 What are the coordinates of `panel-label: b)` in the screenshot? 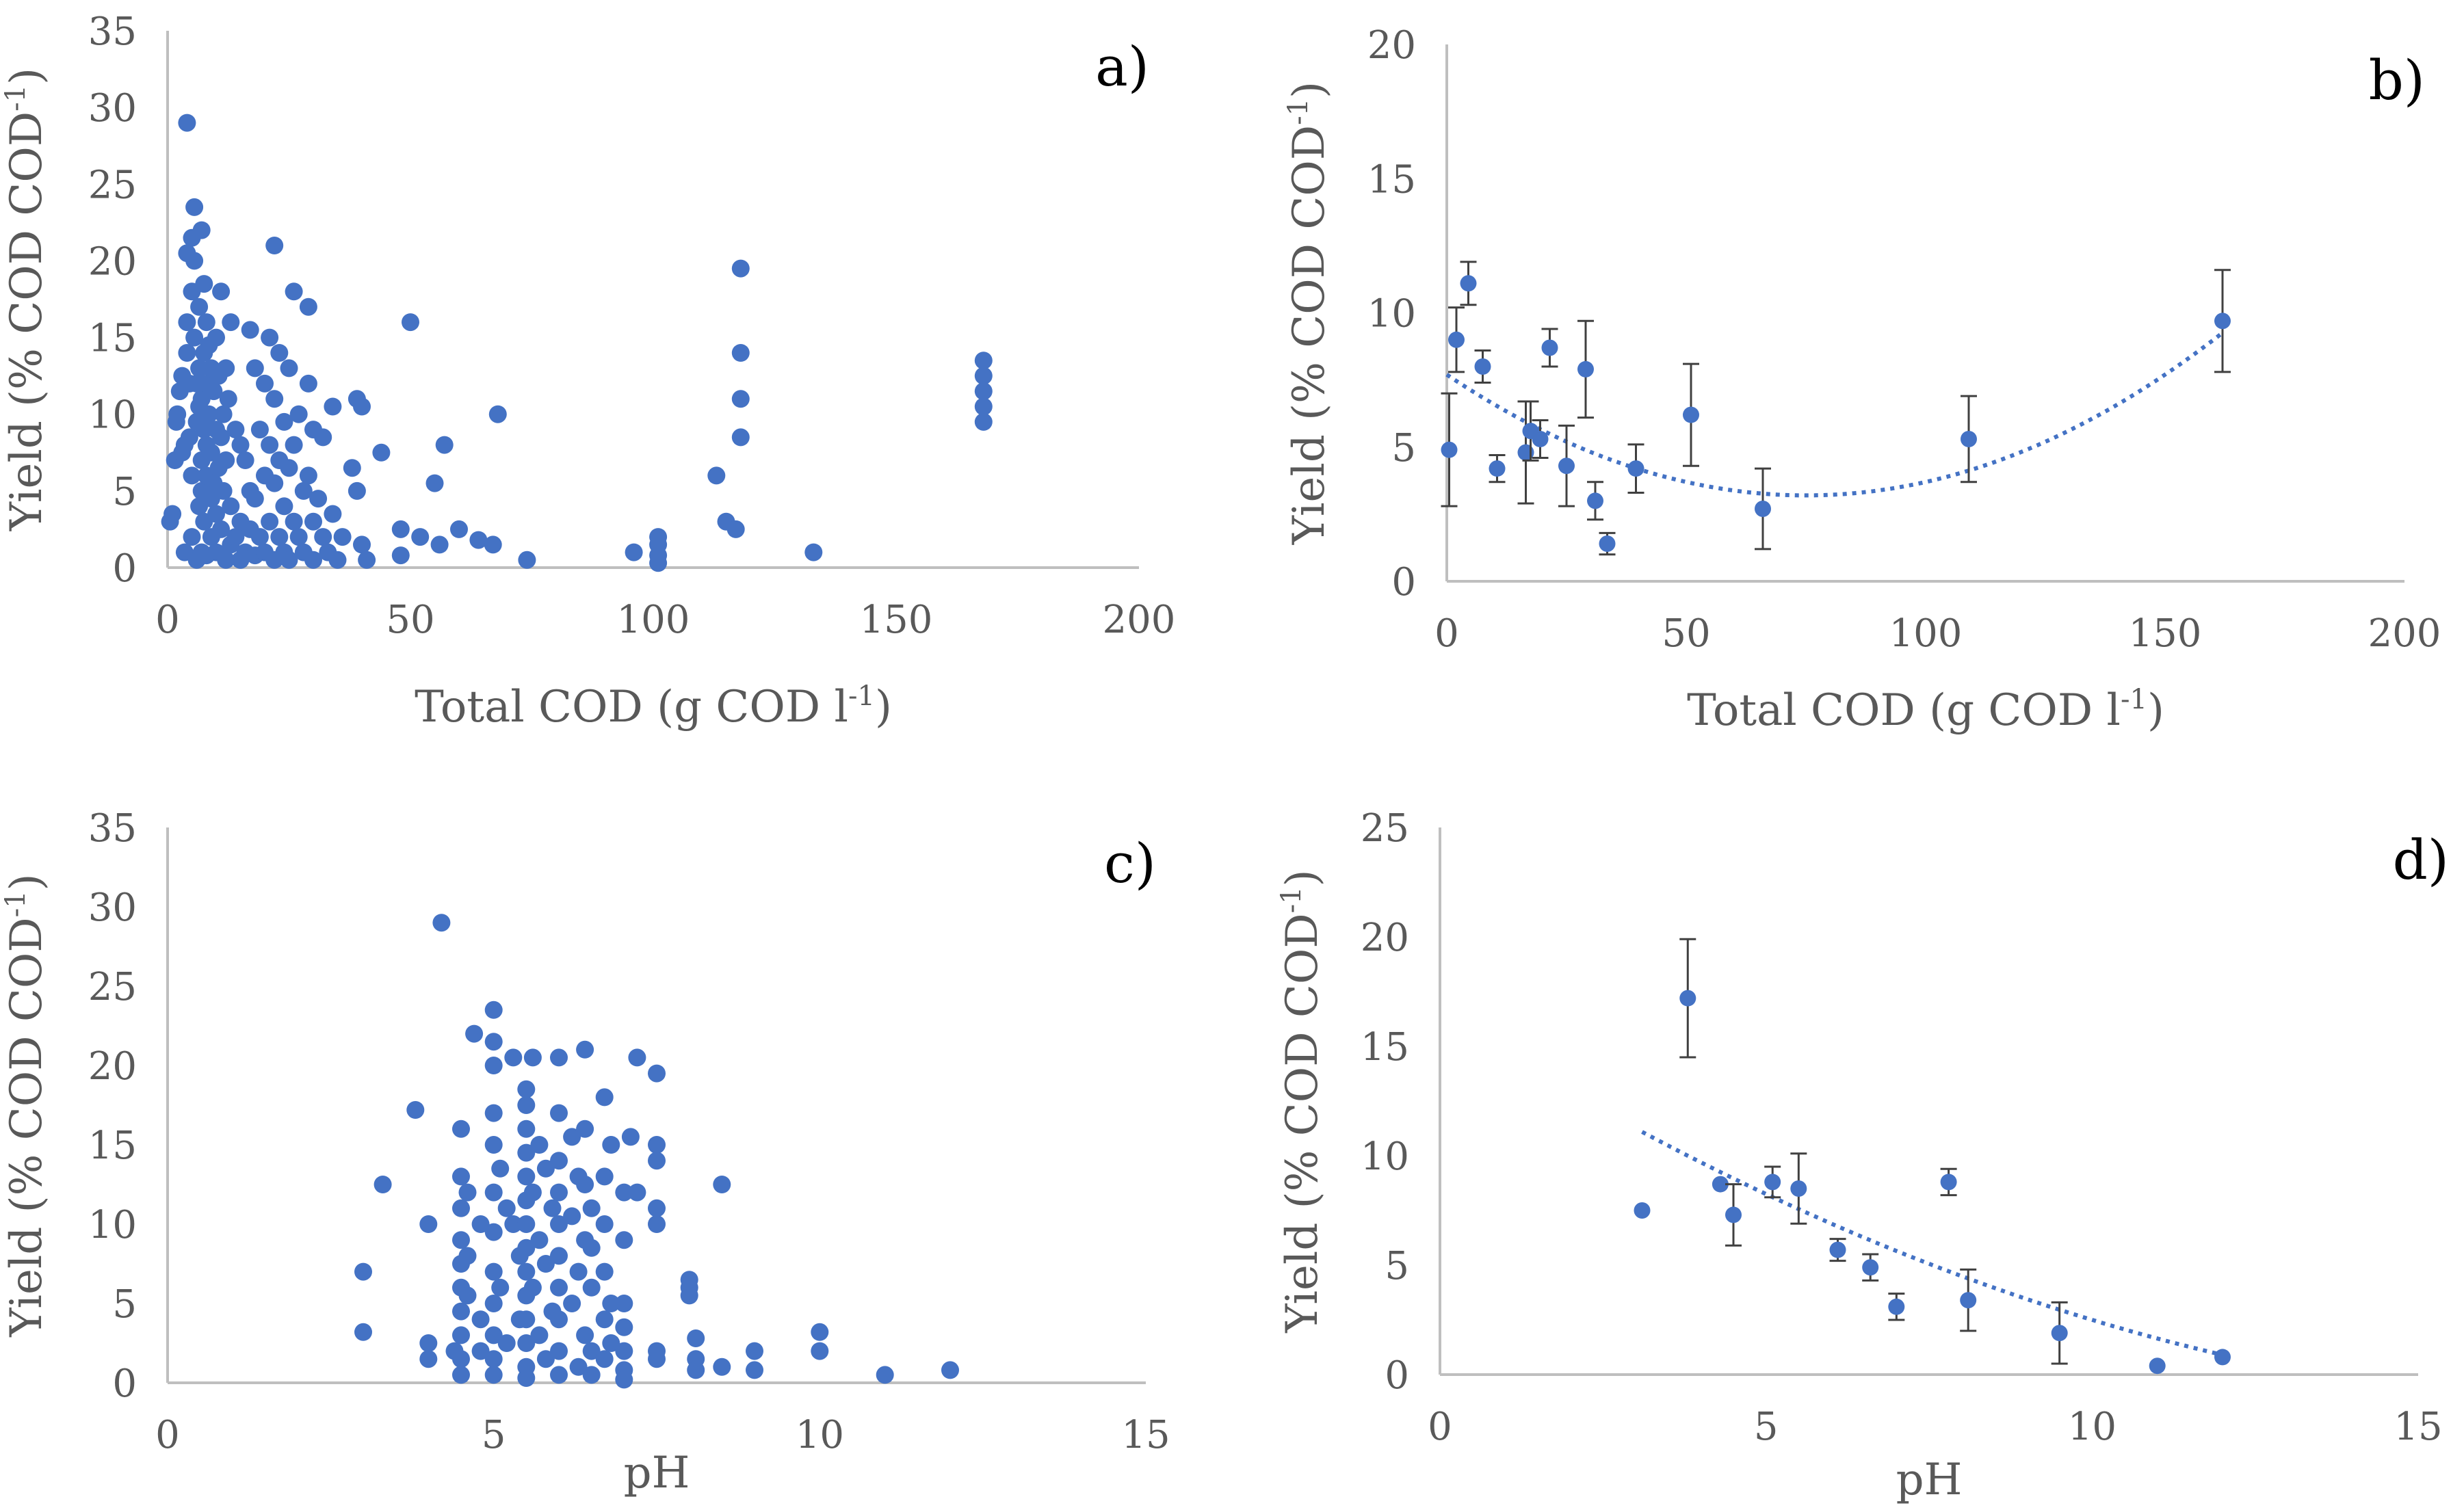 It's located at (2397, 80).